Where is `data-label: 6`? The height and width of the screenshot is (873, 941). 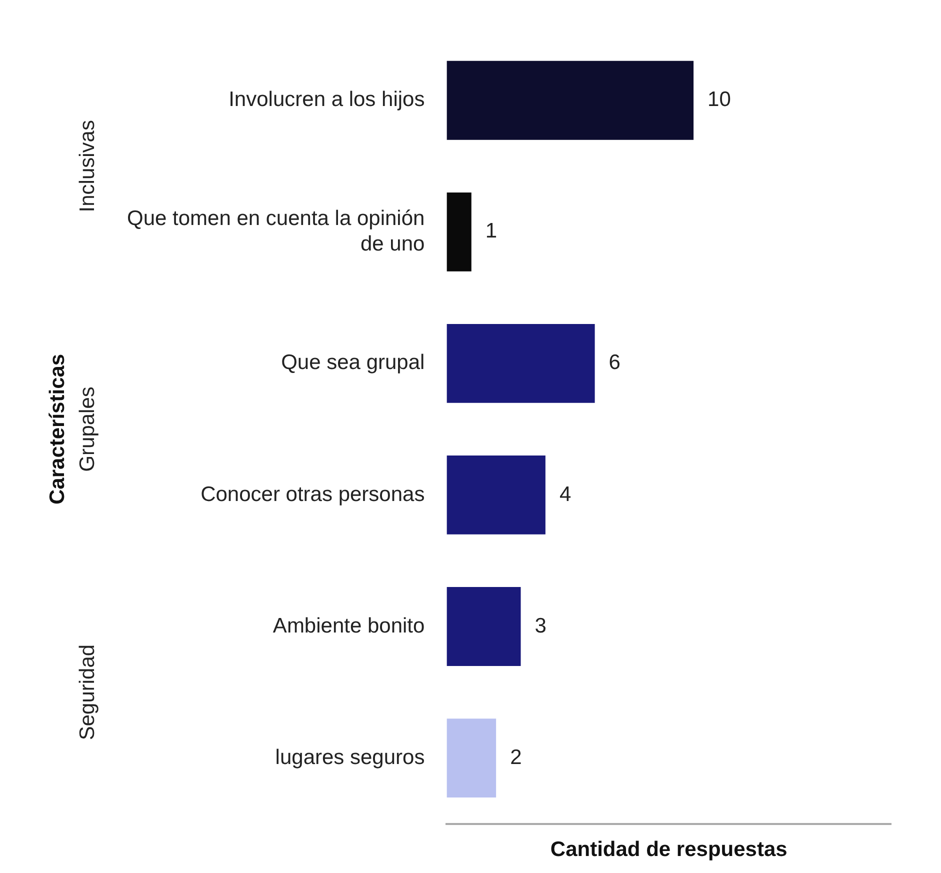
data-label: 6 is located at coordinates (614, 362).